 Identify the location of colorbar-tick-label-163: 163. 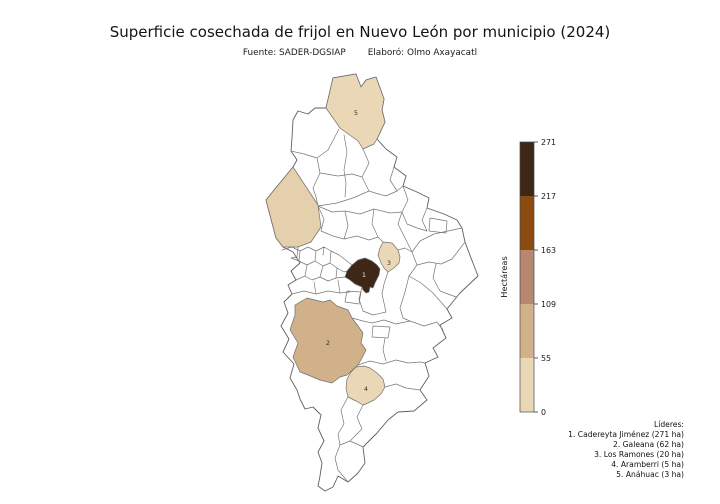
(548, 250).